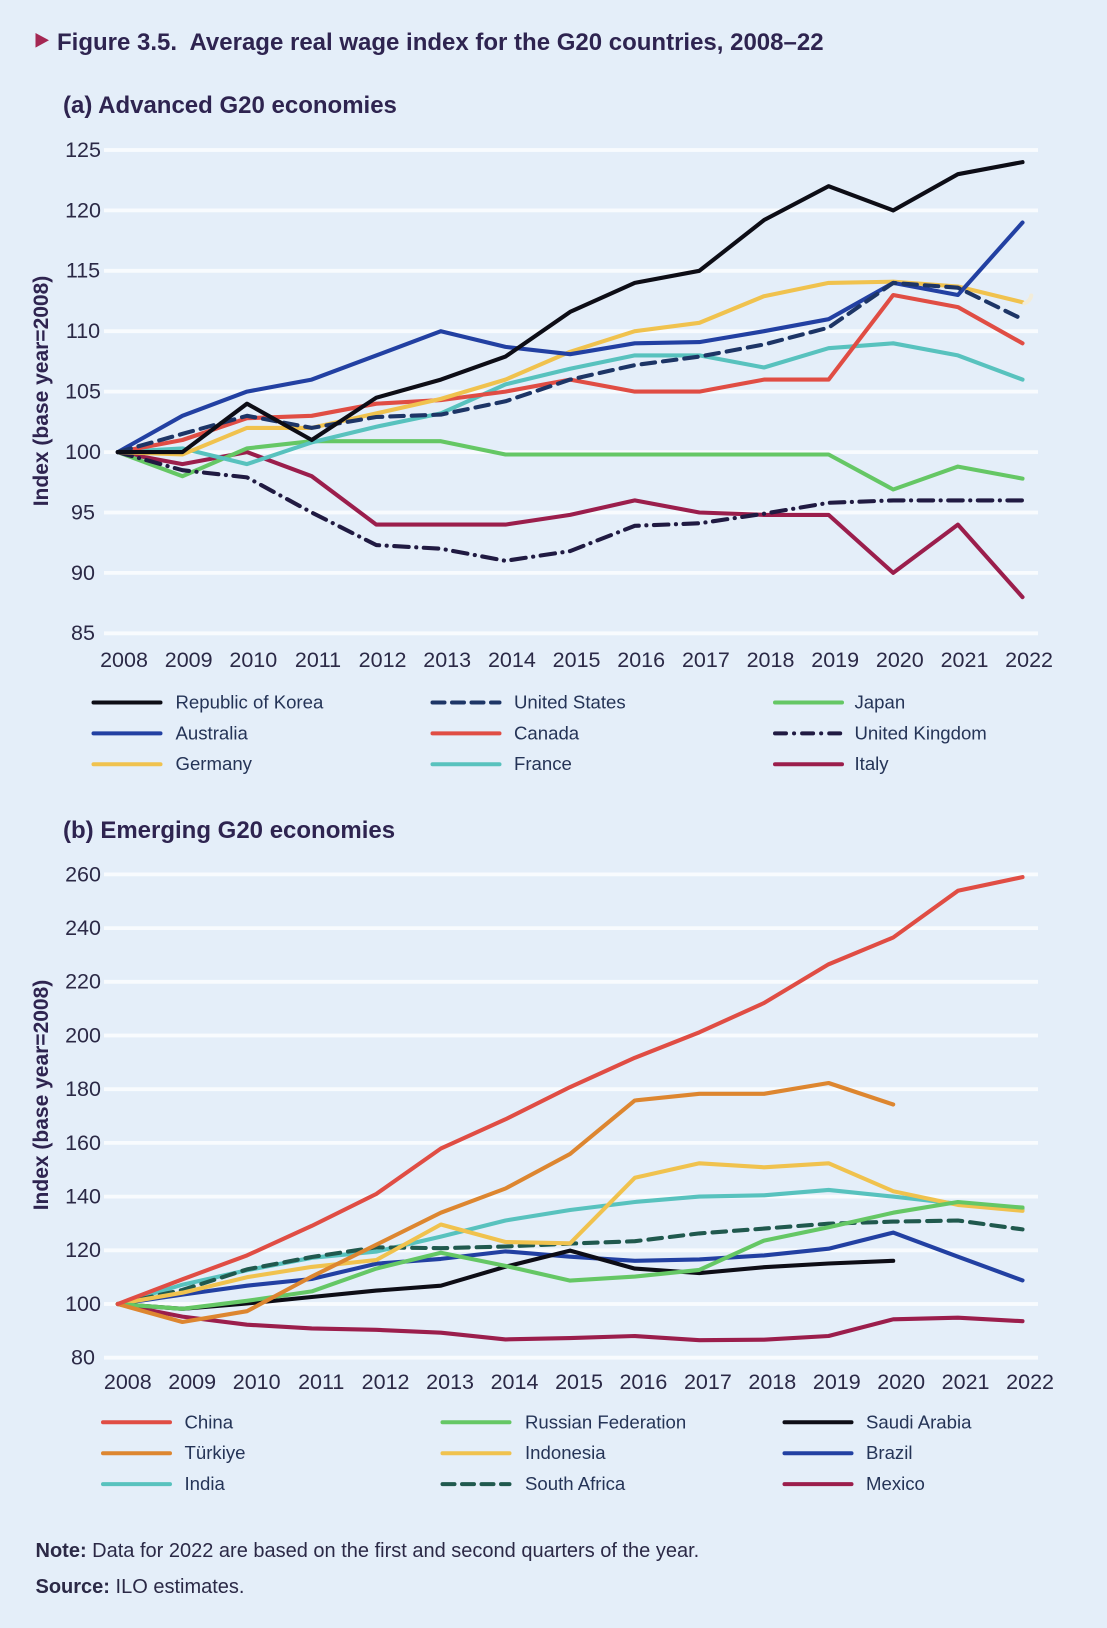 The width and height of the screenshot is (1107, 1628). I want to click on svg-text: 180, so click(83, 1089).